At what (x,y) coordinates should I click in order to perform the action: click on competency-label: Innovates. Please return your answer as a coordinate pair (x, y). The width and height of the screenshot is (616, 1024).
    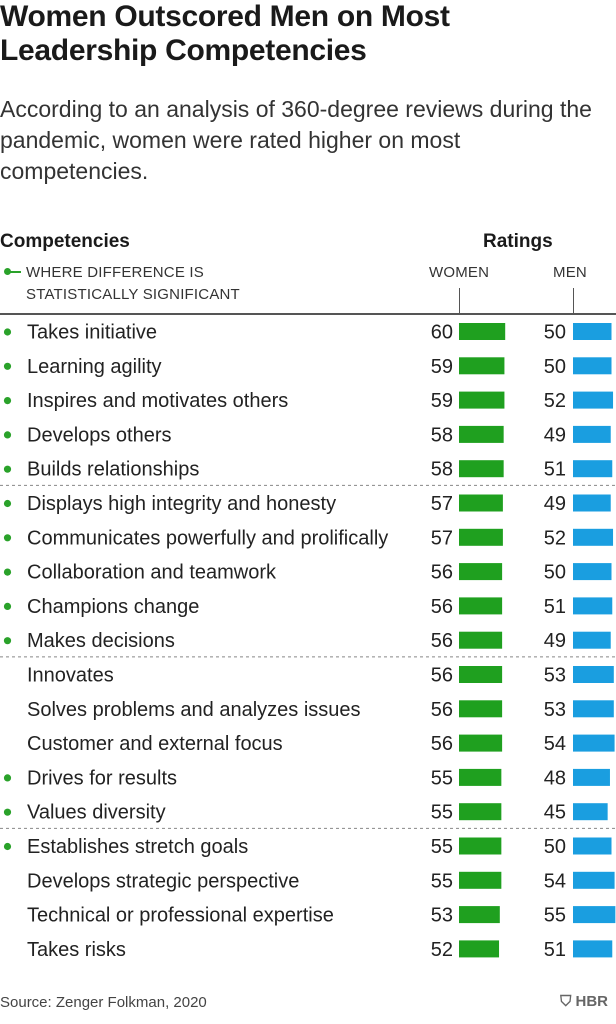
    Looking at the image, I should click on (70, 676).